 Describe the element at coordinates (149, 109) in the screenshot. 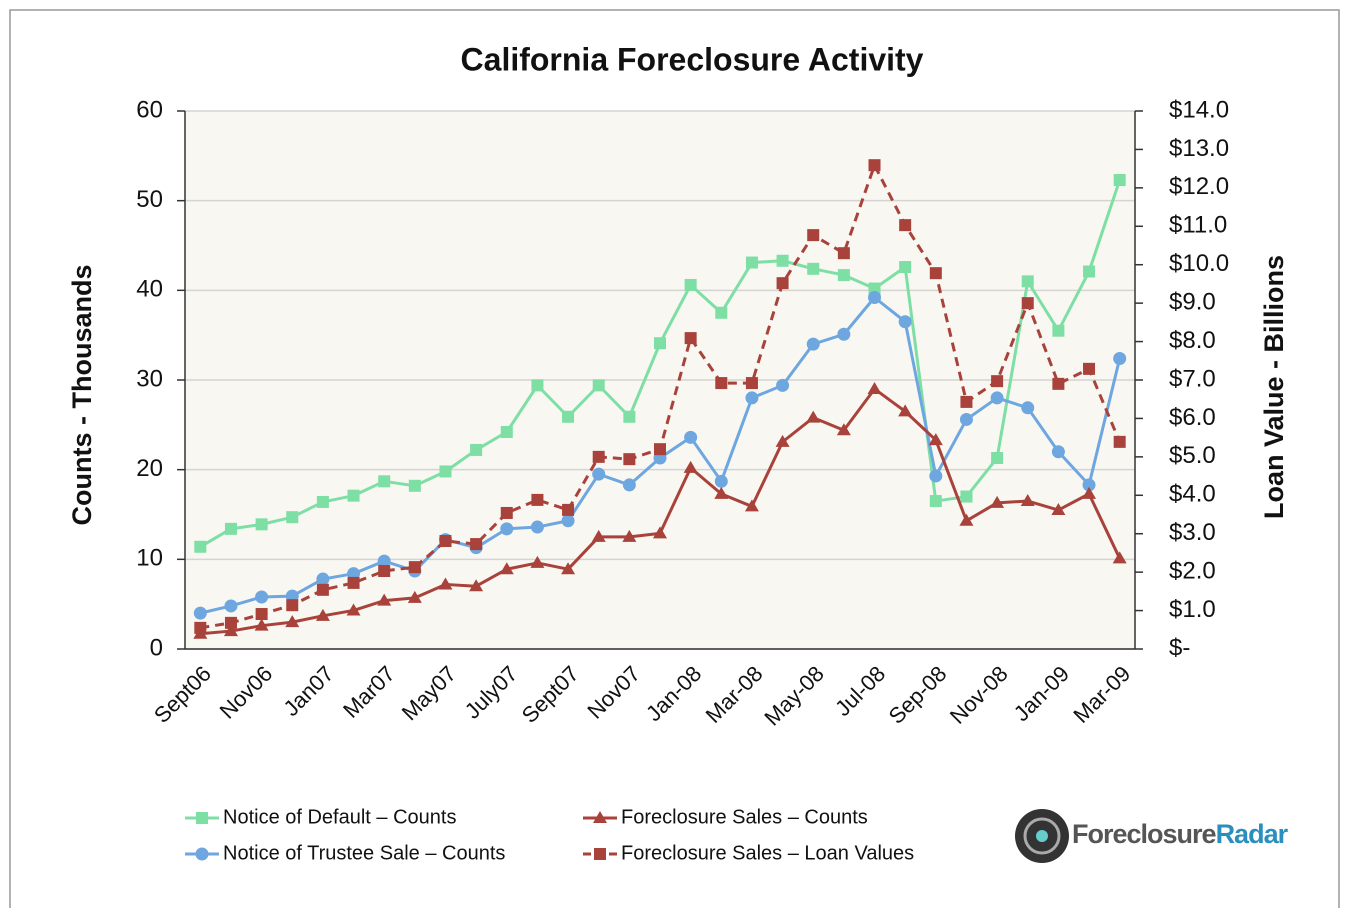

I see `y-tick-label: 60` at that location.